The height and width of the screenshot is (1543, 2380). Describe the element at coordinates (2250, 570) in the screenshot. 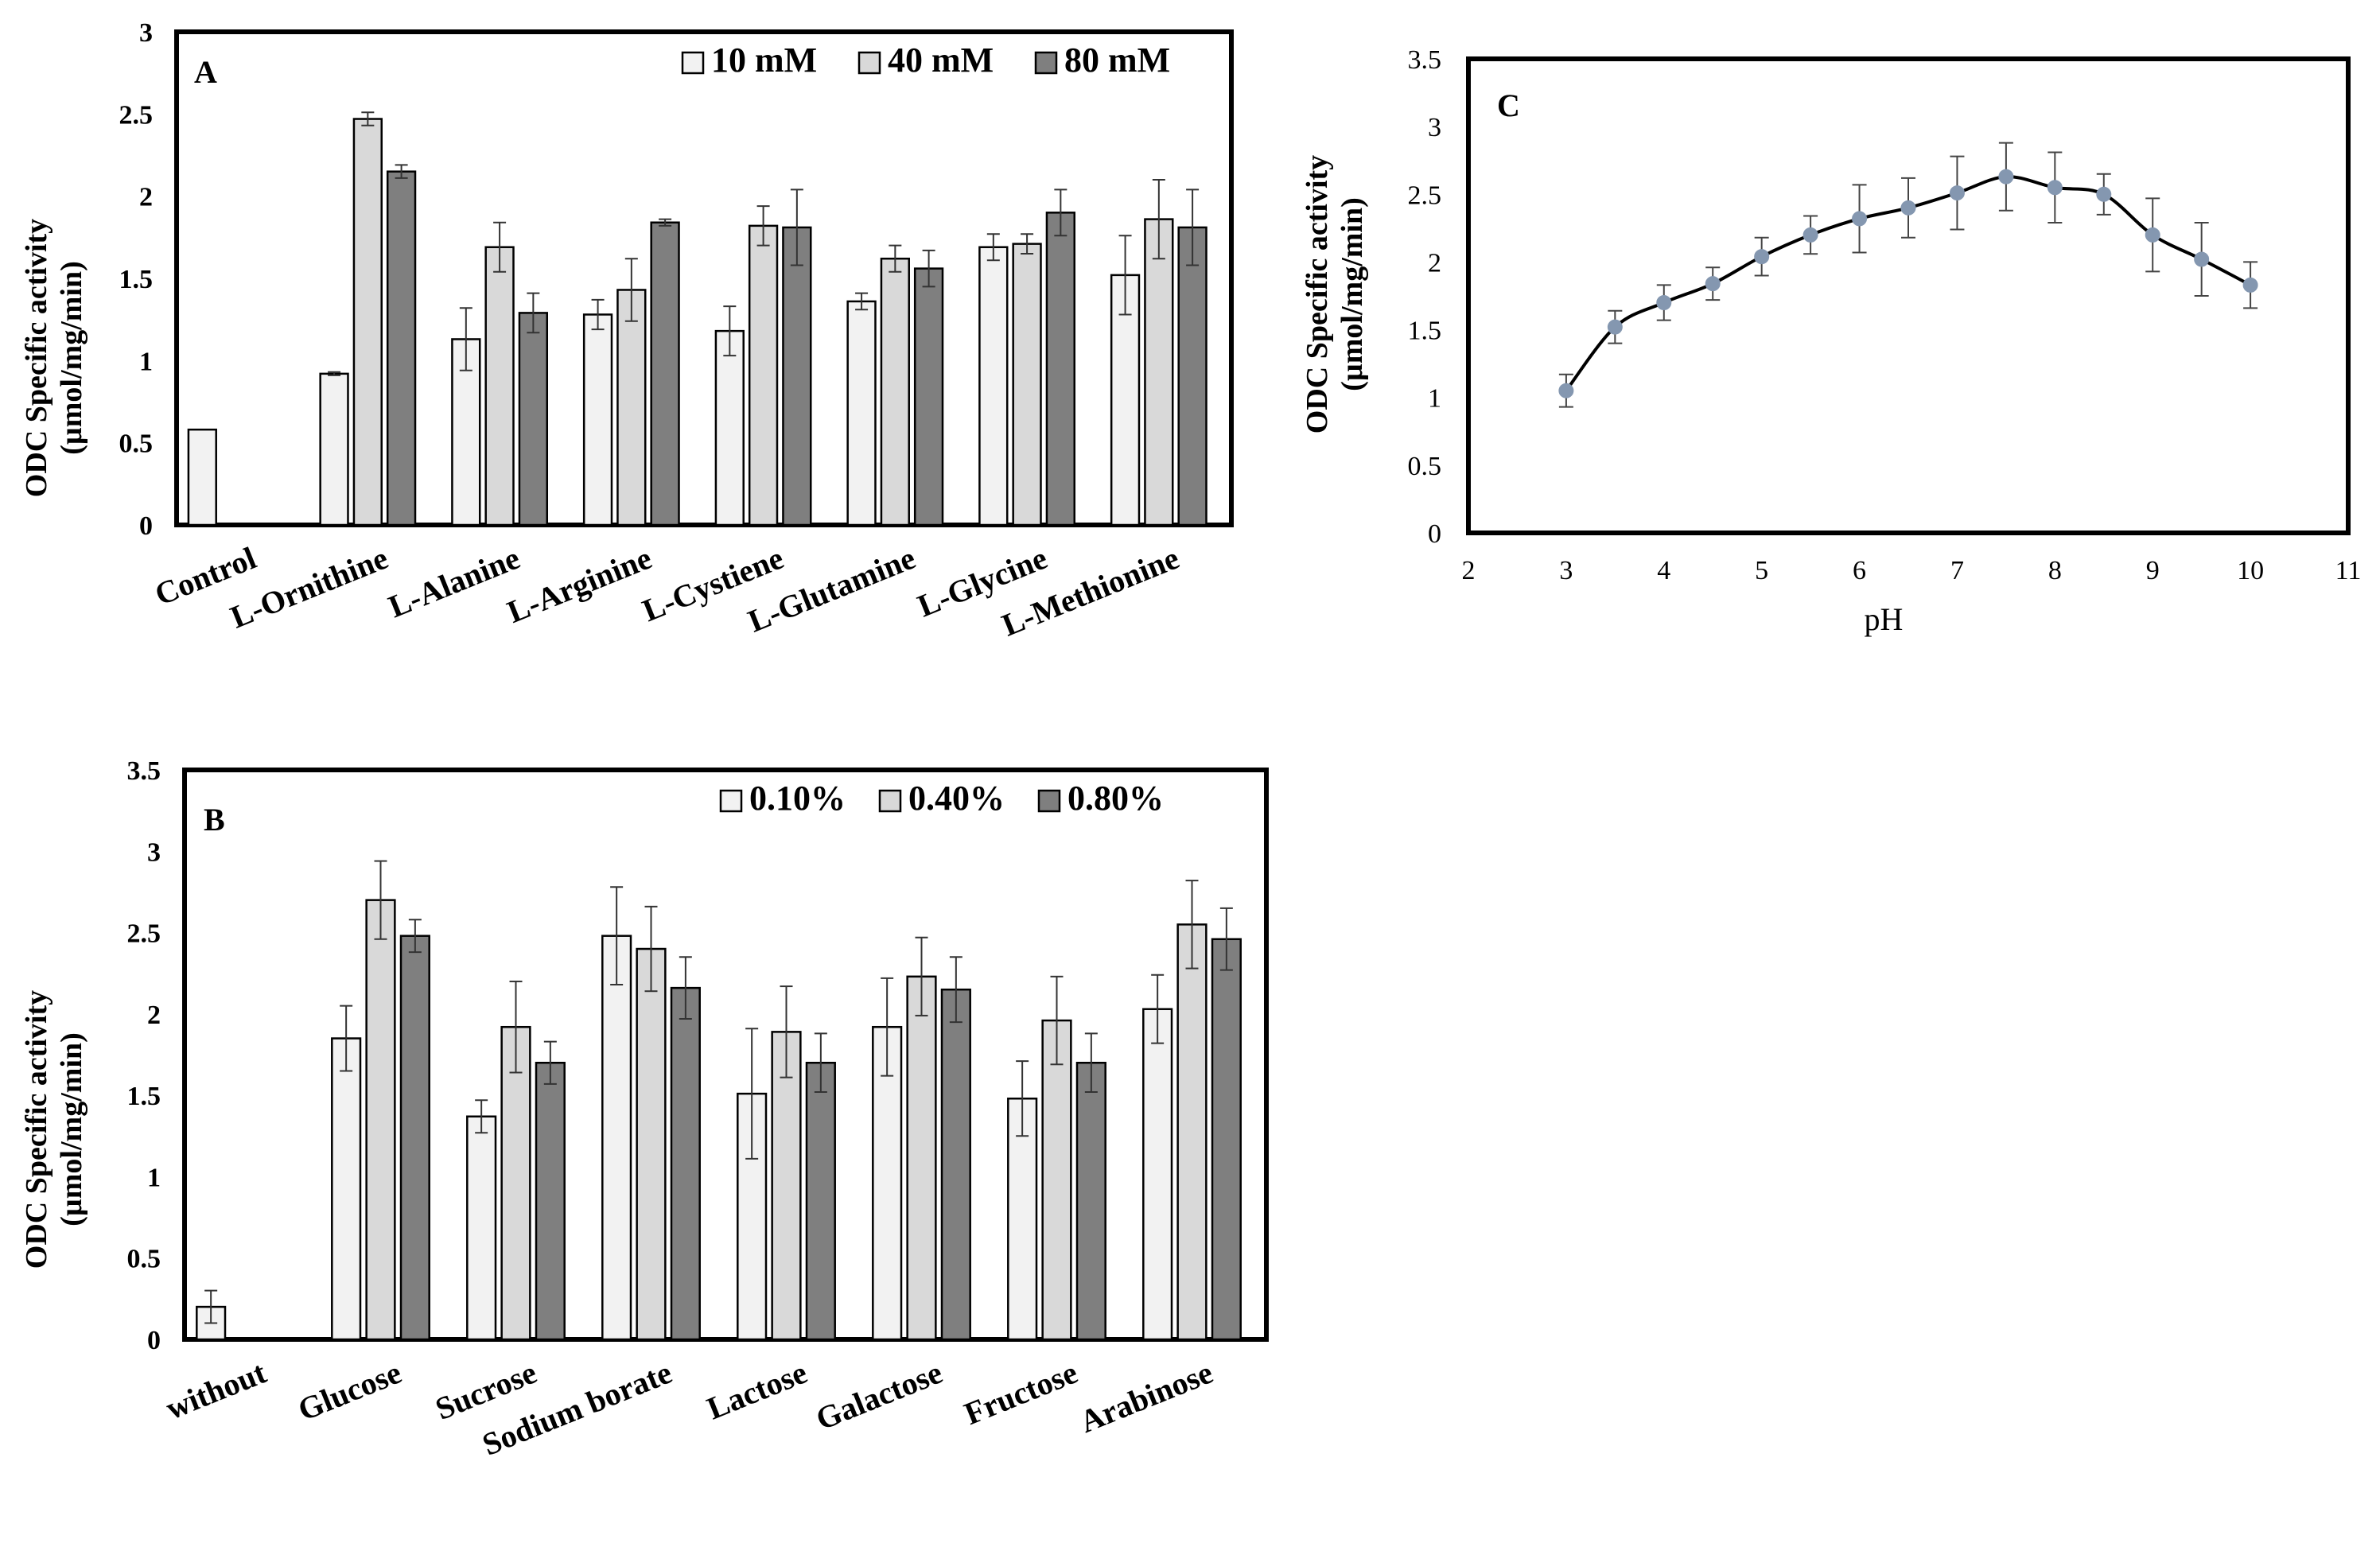

I see `x-tick-label: 10` at that location.